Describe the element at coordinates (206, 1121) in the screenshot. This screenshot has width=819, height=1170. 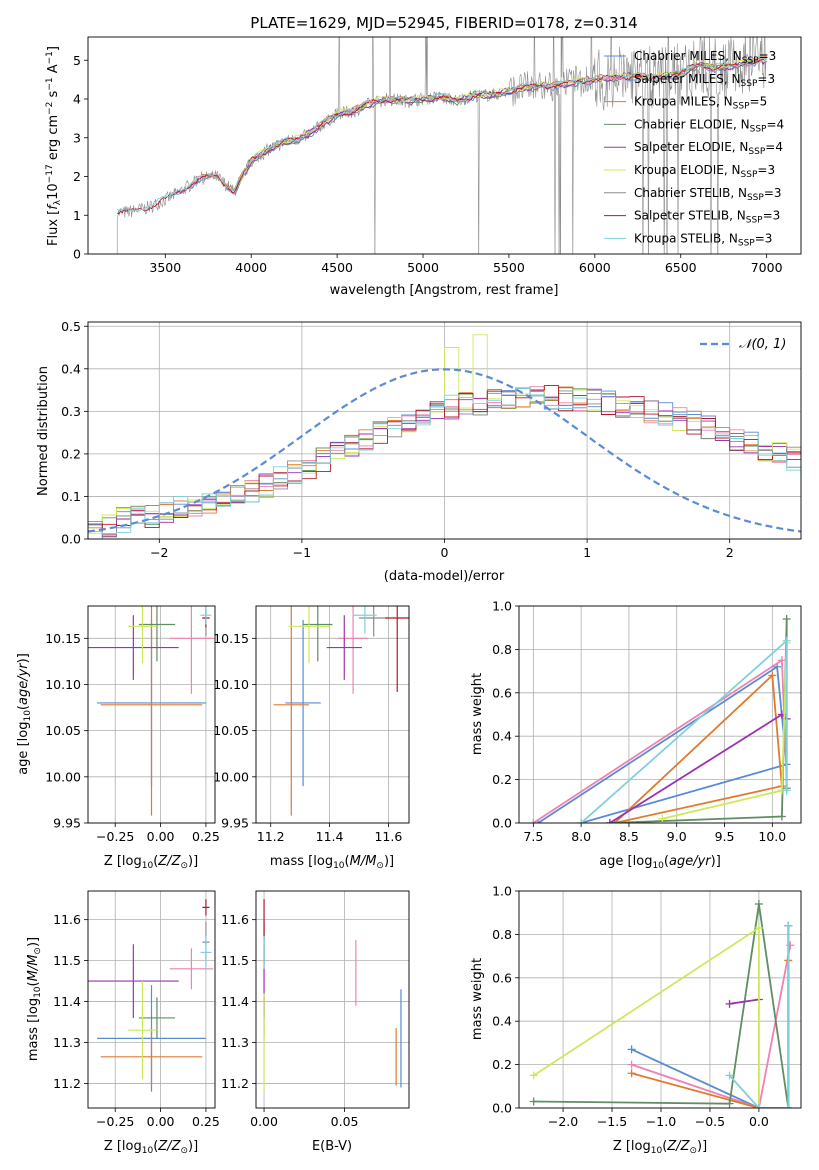
I see `x-tick-label: 0.25` at that location.